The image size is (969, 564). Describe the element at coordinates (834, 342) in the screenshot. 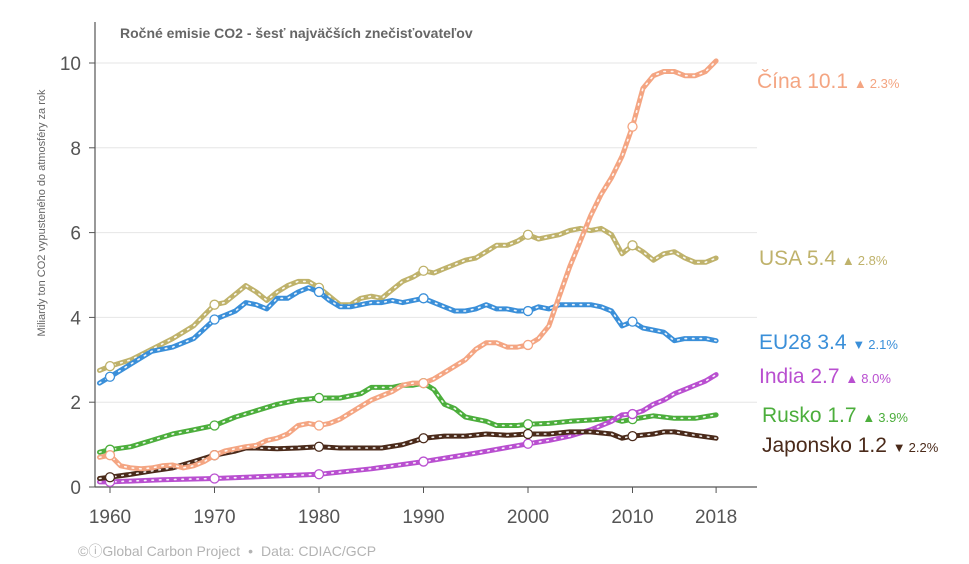

I see `series-label-value: 3.4` at that location.